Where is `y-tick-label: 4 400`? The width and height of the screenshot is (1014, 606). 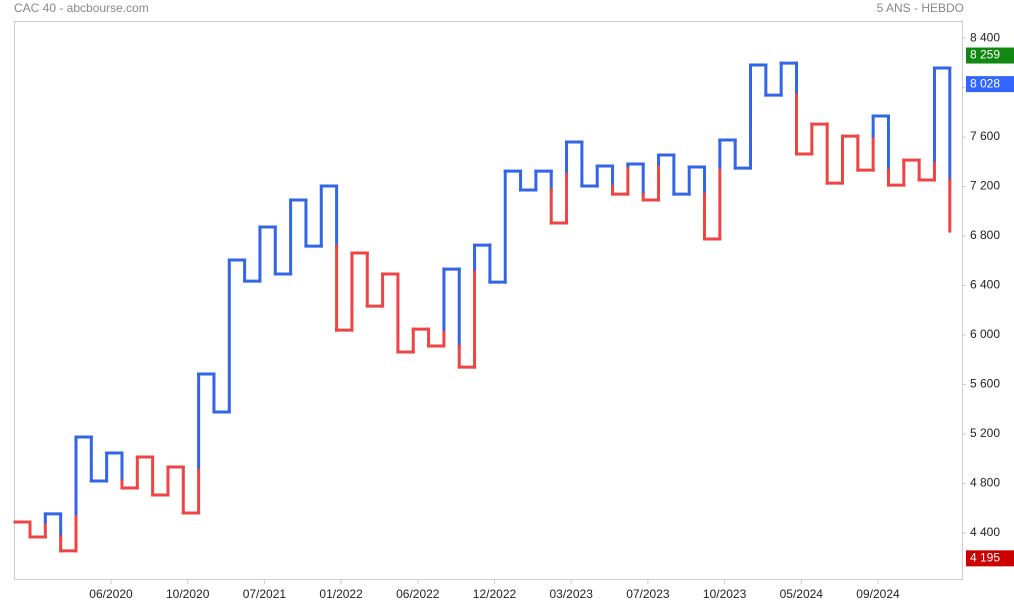 y-tick-label: 4 400 is located at coordinates (985, 532).